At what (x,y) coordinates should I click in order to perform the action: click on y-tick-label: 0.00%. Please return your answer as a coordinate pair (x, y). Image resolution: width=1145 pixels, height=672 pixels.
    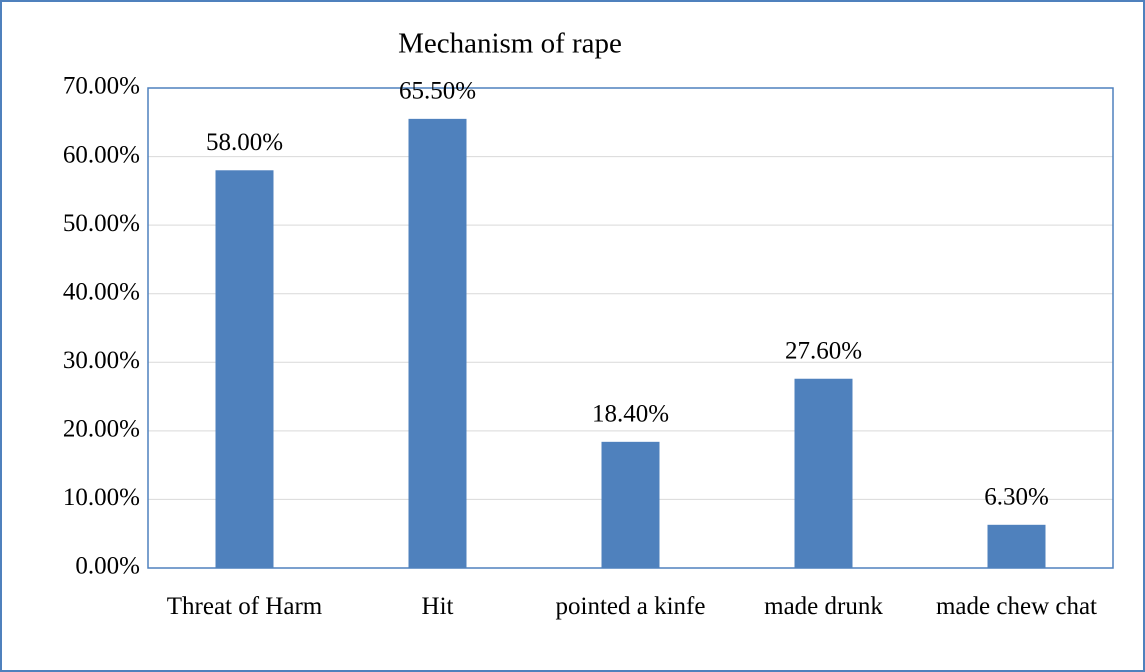
    Looking at the image, I should click on (107, 566).